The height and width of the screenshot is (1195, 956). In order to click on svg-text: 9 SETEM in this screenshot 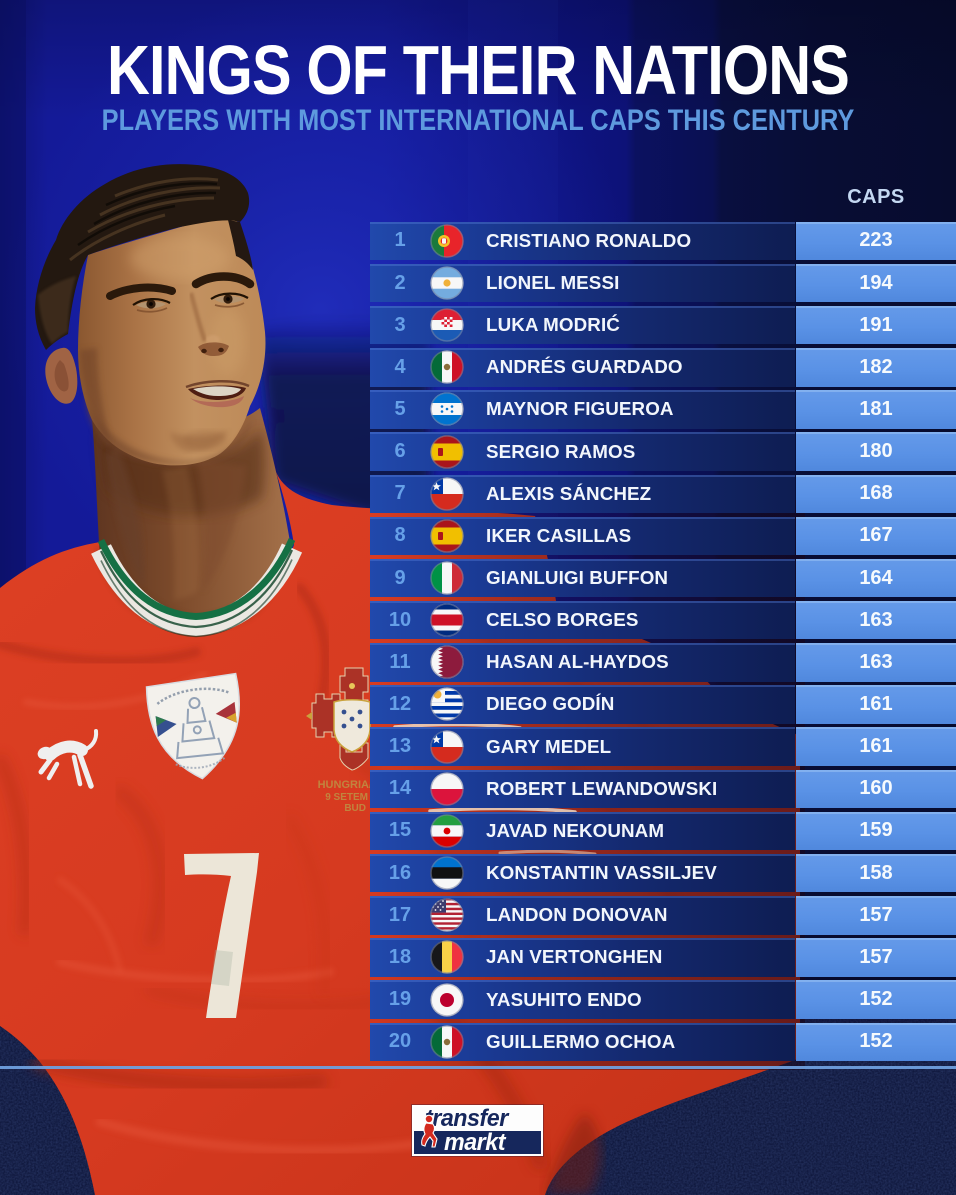, I will do `click(346, 797)`.